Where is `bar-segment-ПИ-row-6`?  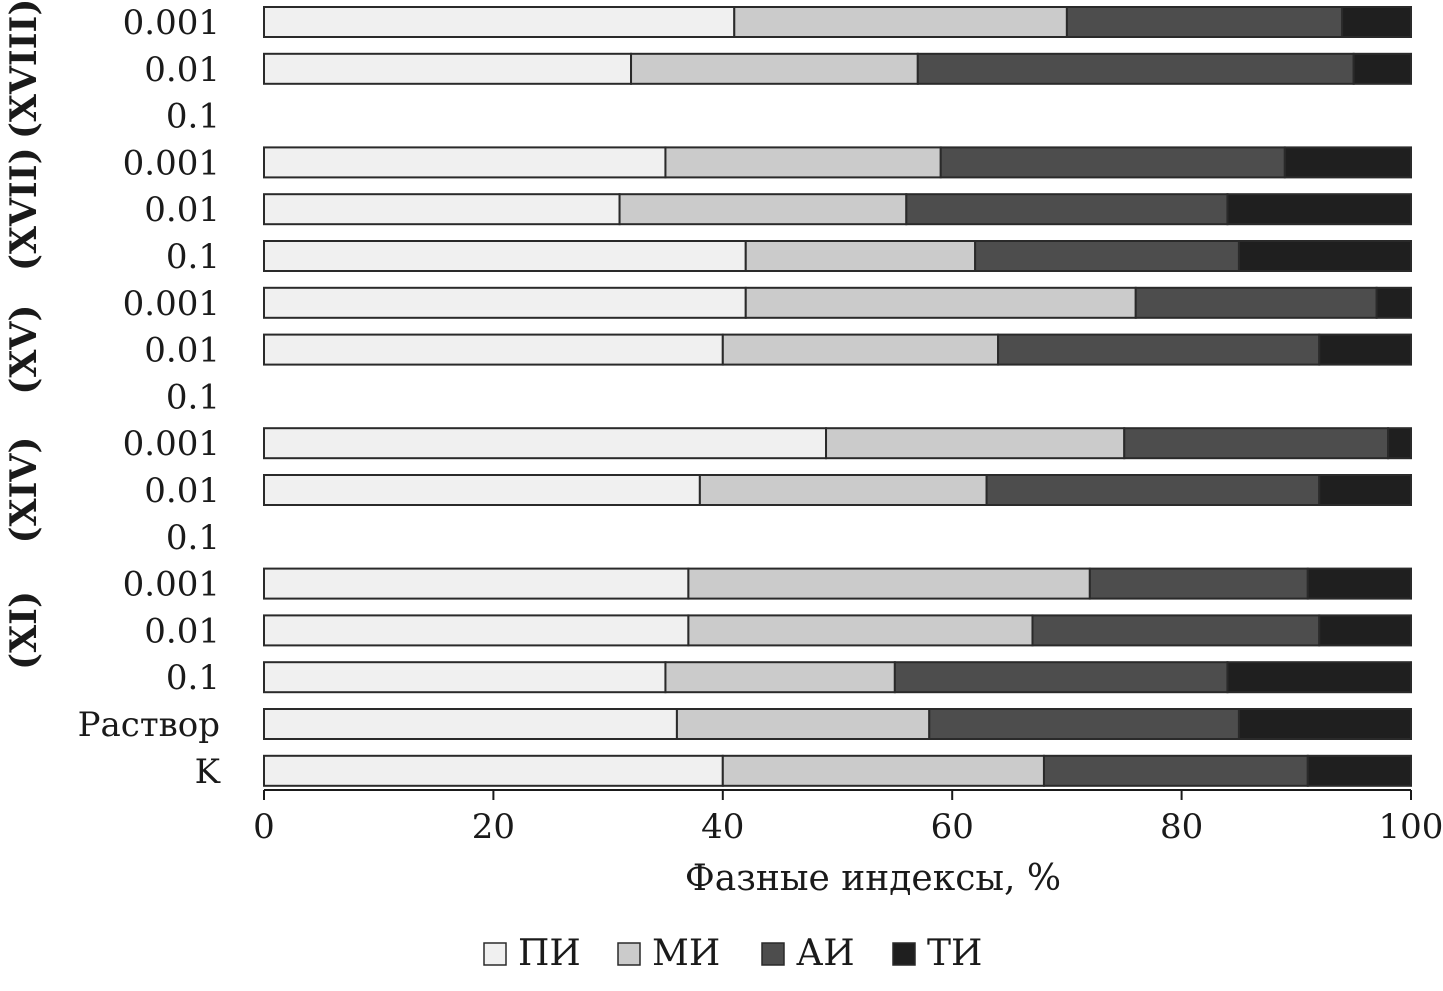 bar-segment-ПИ-row-6 is located at coordinates (505, 302).